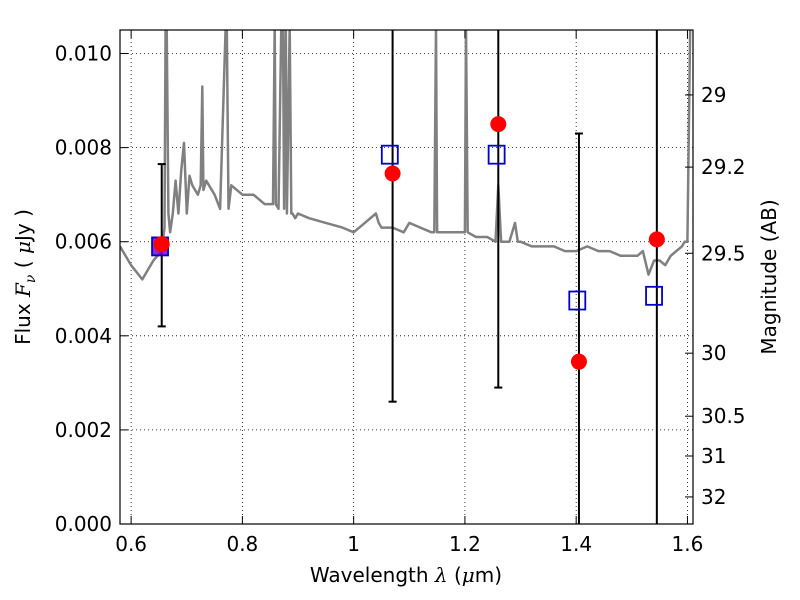 This screenshot has width=800, height=600. Describe the element at coordinates (713, 456) in the screenshot. I see `y2-tick-label: 31` at that location.